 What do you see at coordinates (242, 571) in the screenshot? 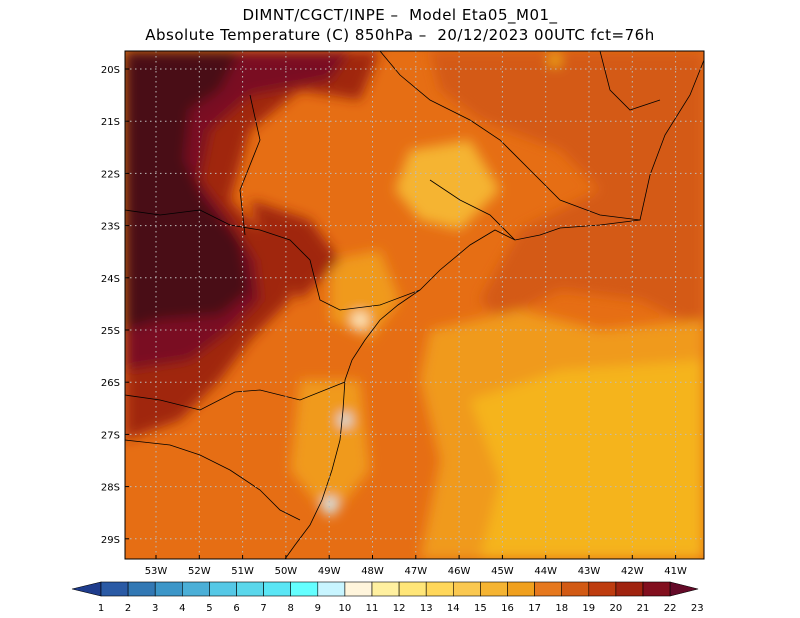
I see `lon-label: 51W` at bounding box center [242, 571].